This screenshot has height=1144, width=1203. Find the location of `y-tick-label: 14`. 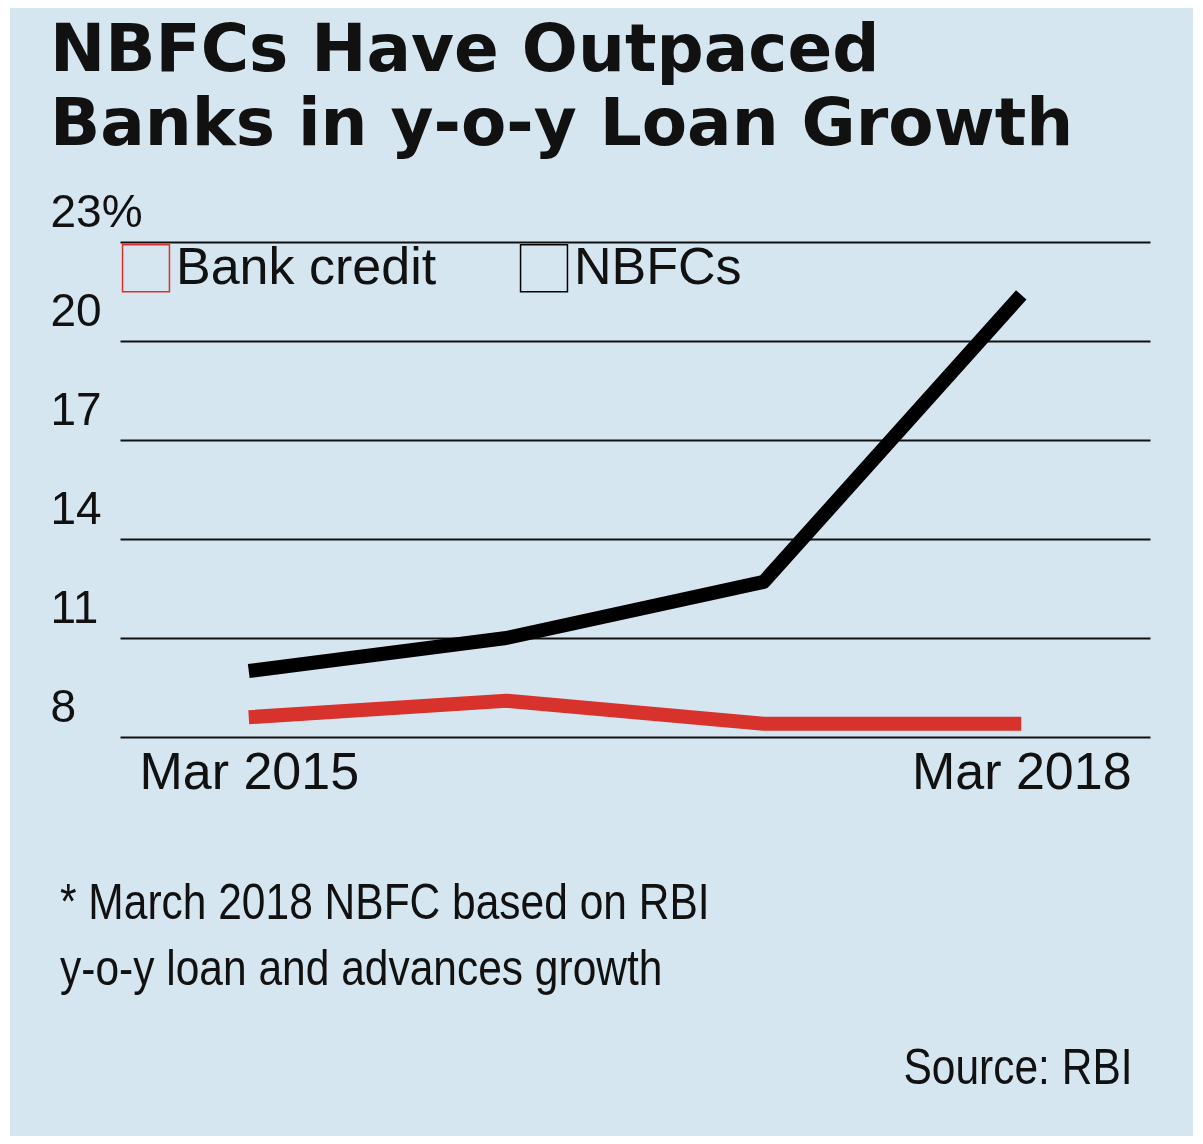

y-tick-label: 14 is located at coordinates (76, 507).